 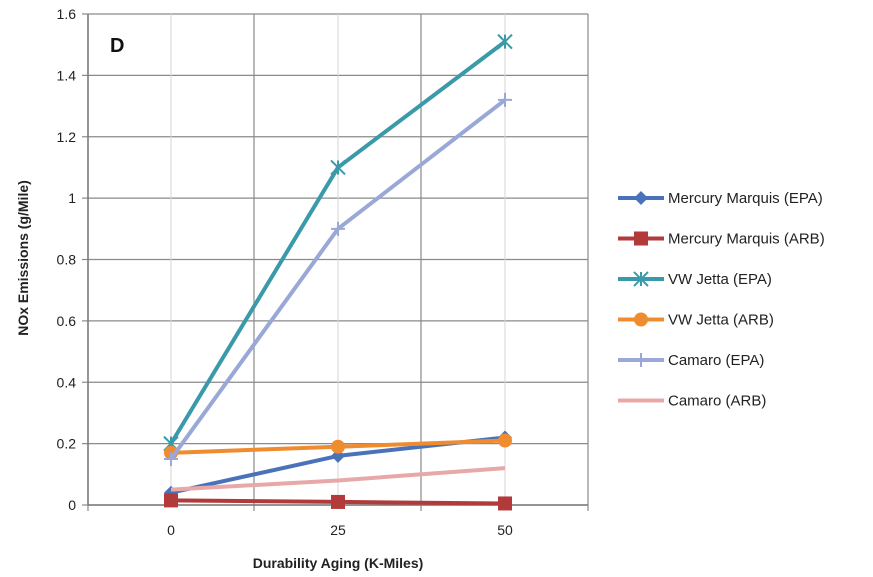 What do you see at coordinates (338, 563) in the screenshot?
I see `x-axis-title: Durability Aging (K-Miles)` at bounding box center [338, 563].